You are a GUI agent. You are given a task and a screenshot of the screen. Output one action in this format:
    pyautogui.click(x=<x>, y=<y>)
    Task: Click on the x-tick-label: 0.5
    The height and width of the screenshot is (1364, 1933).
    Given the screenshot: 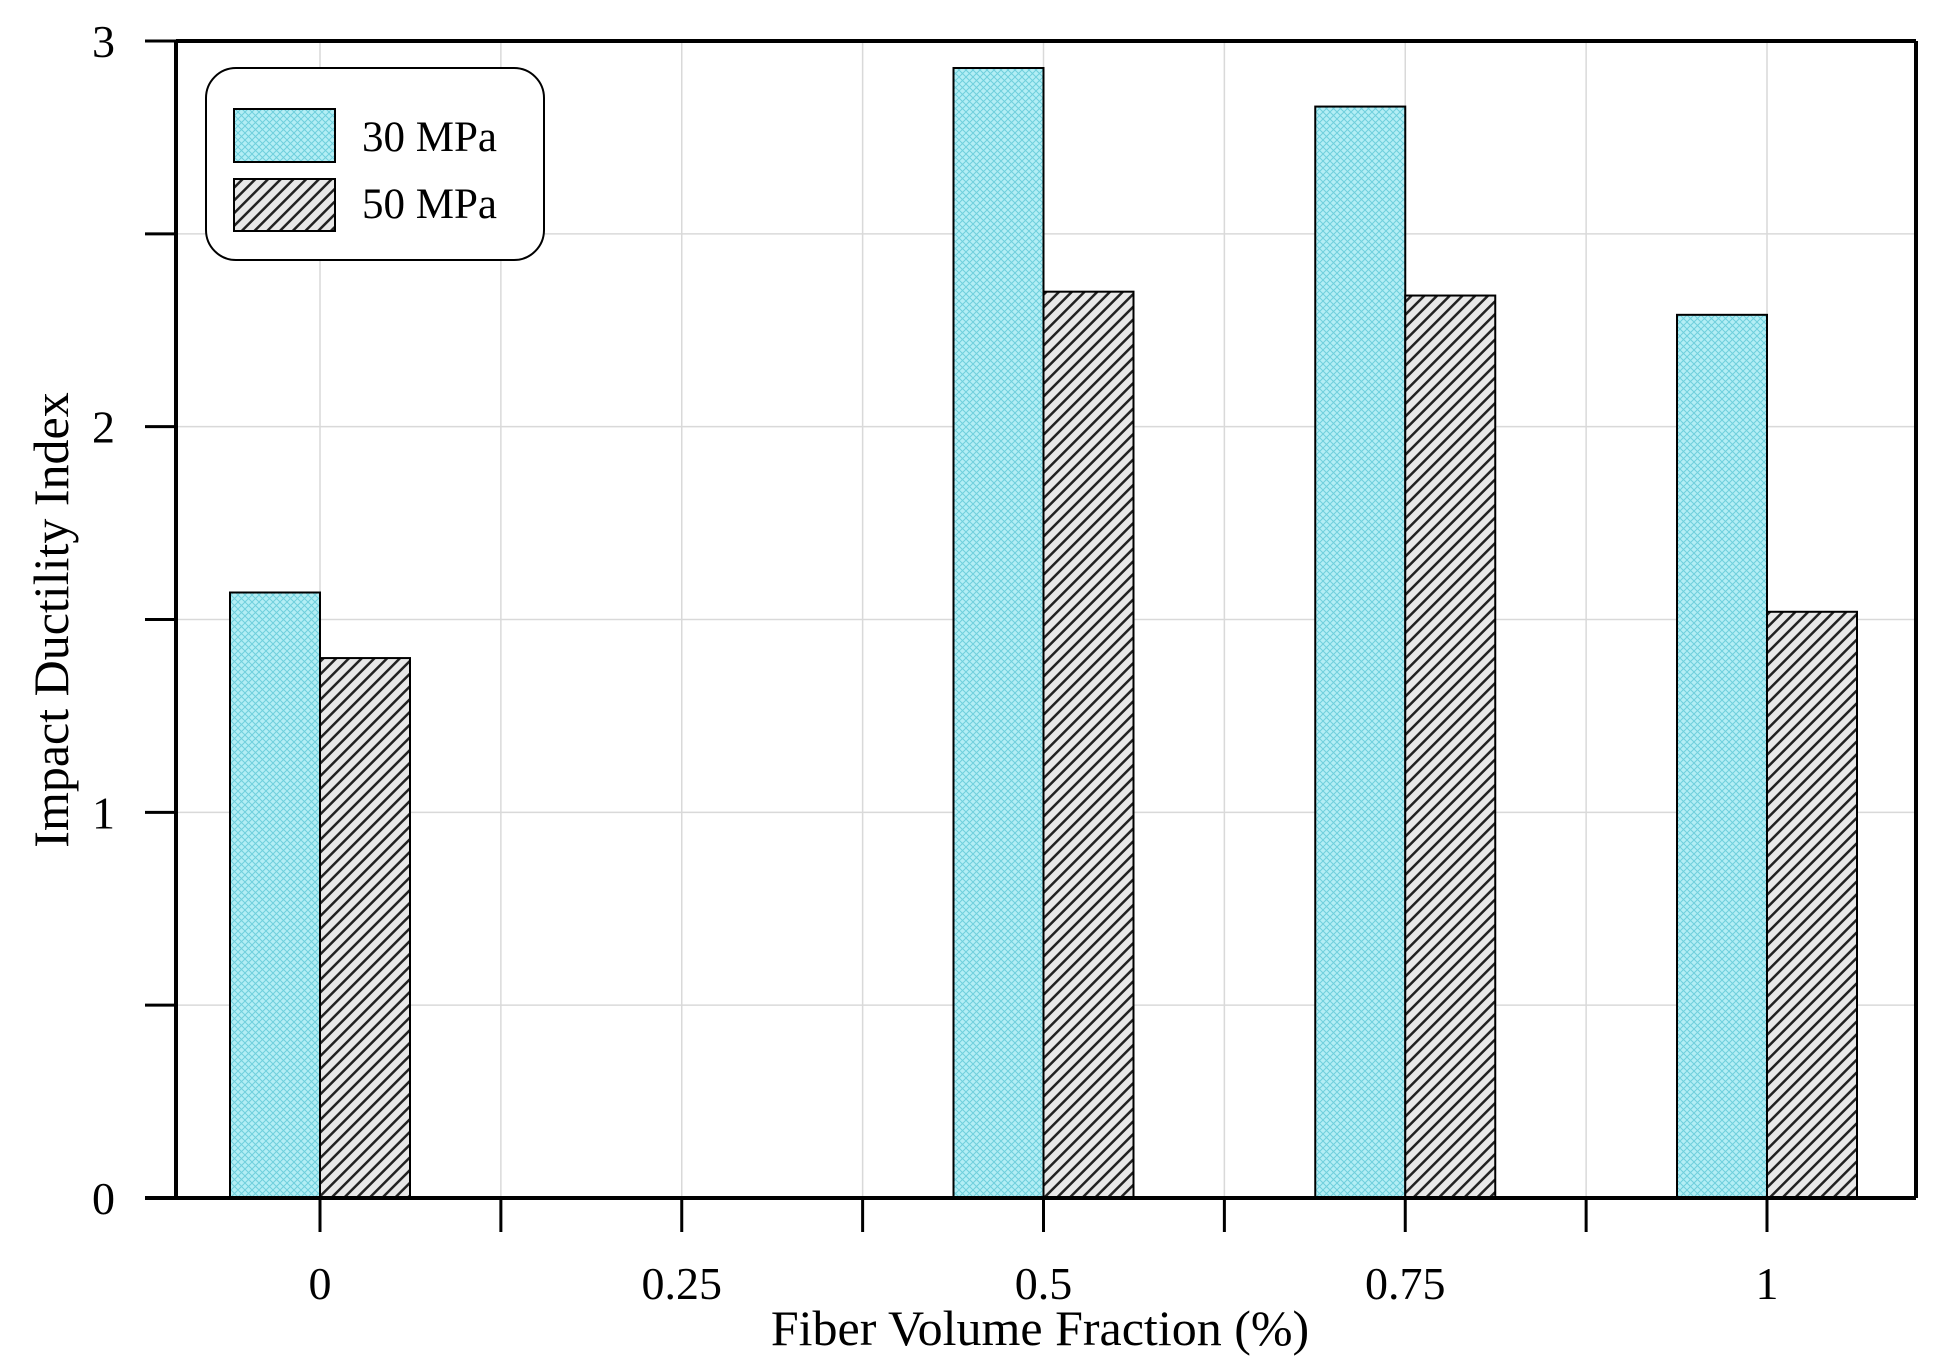 What is the action you would take?
    pyautogui.click(x=1044, y=1283)
    